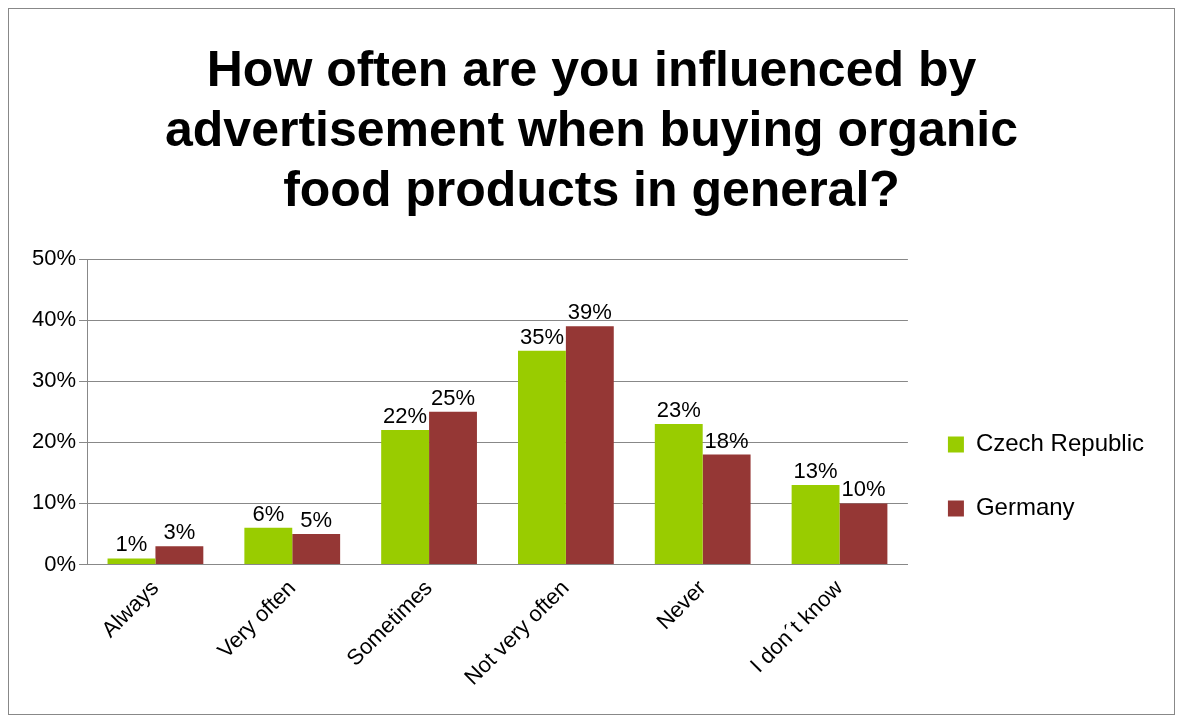  What do you see at coordinates (316, 520) in the screenshot?
I see `data-label: 5%` at bounding box center [316, 520].